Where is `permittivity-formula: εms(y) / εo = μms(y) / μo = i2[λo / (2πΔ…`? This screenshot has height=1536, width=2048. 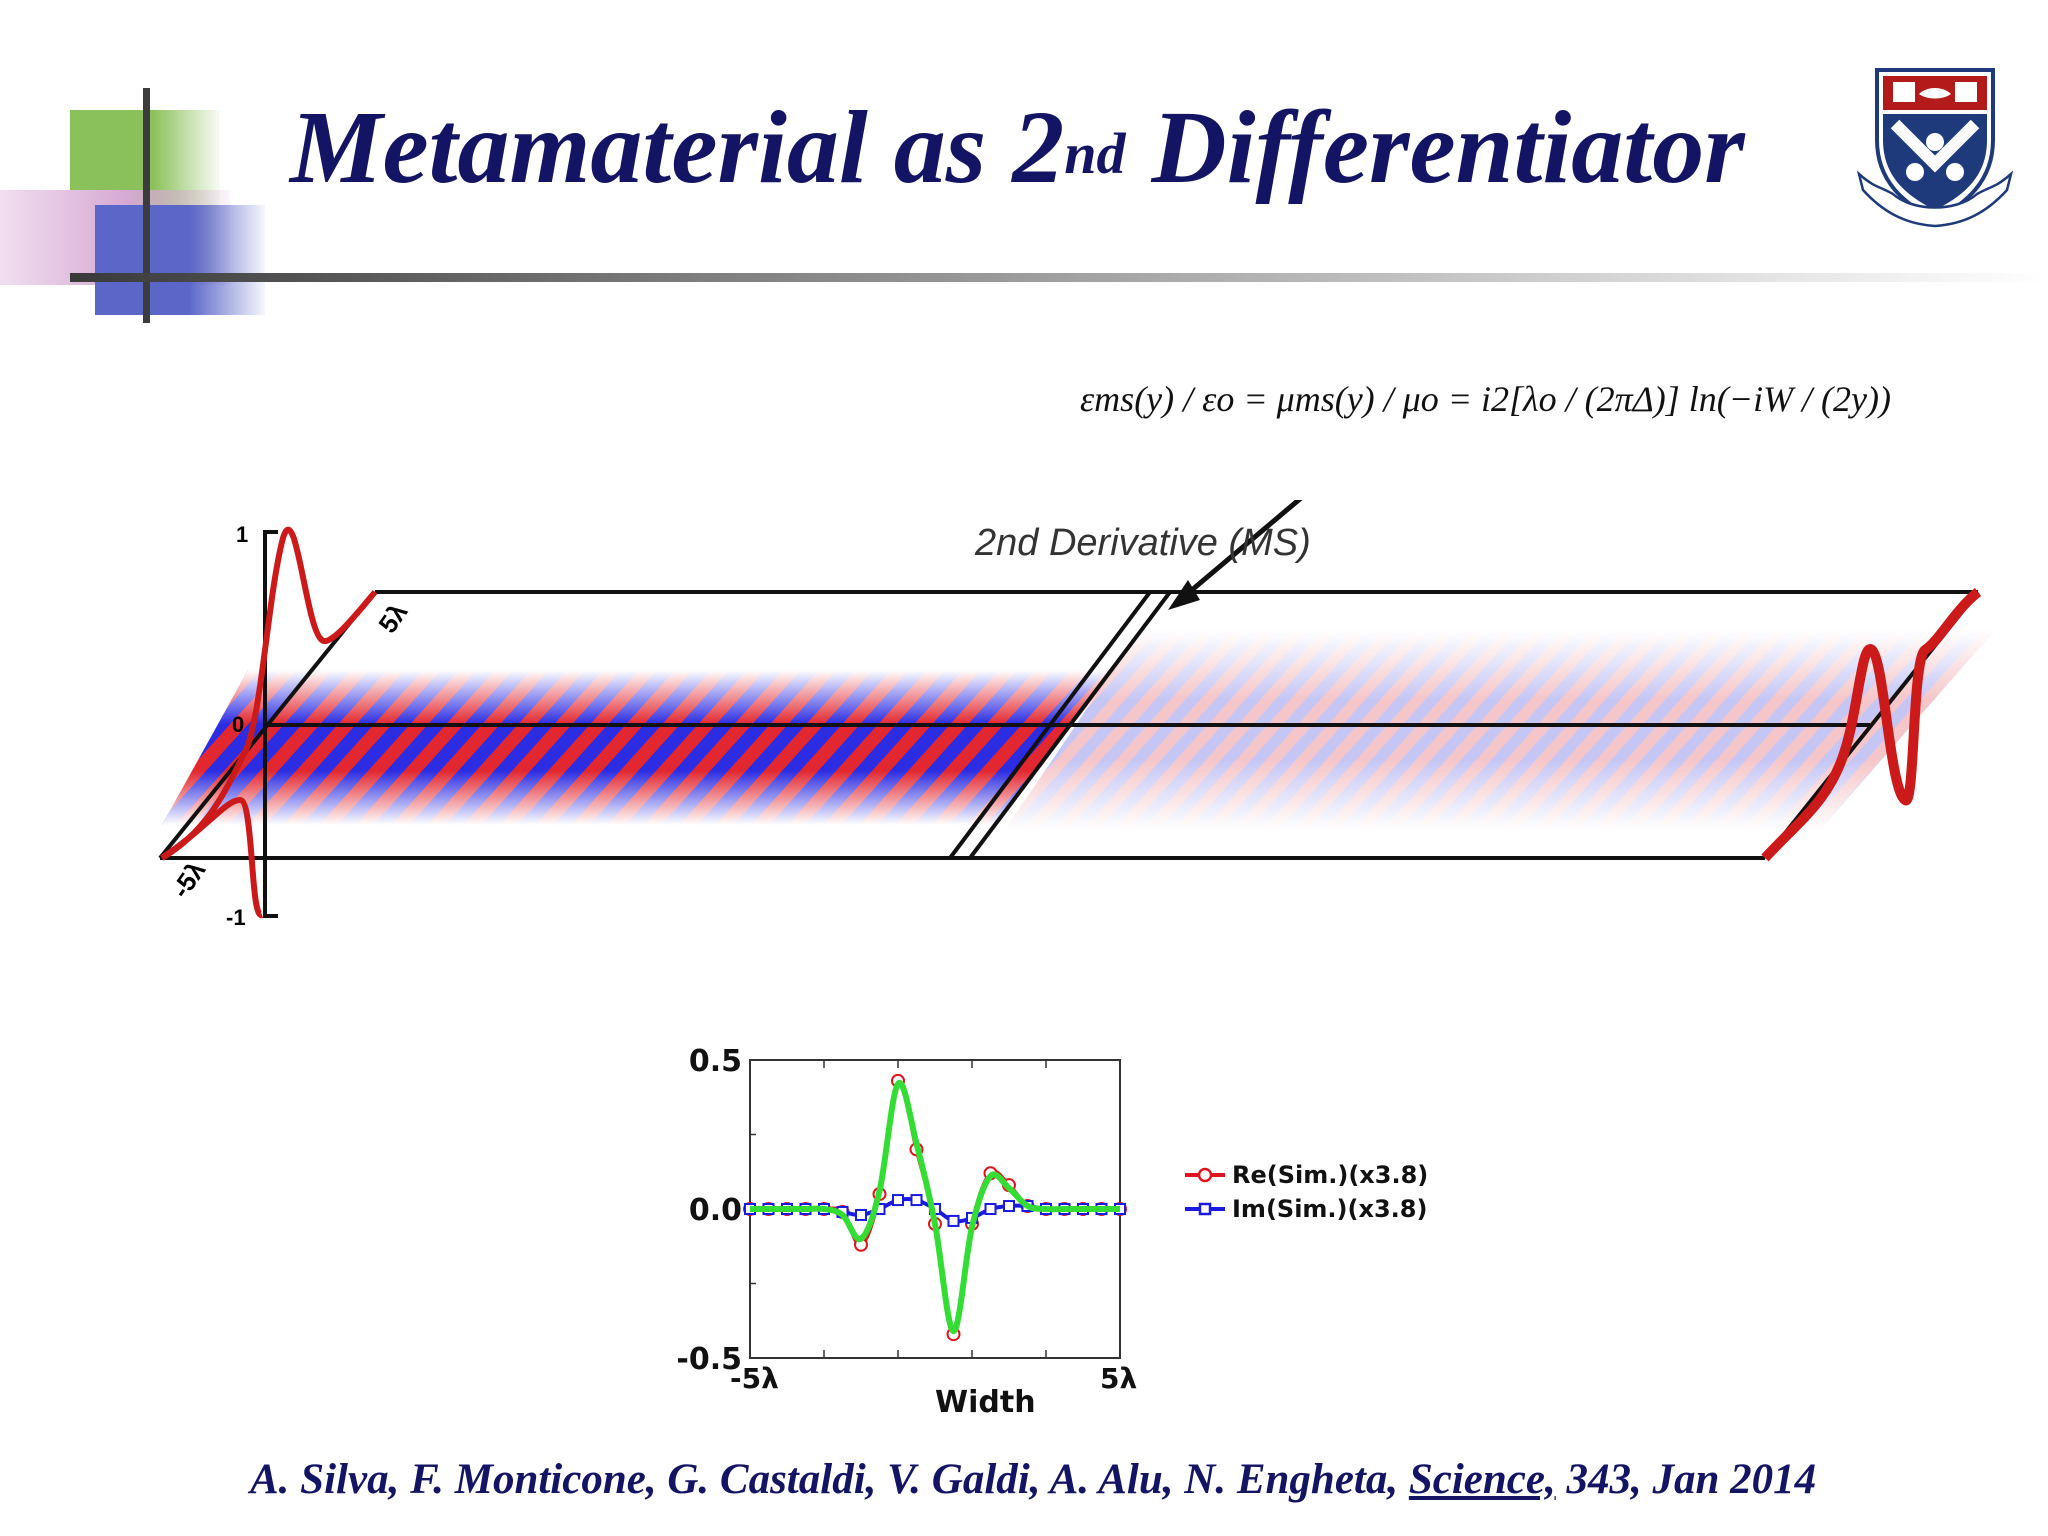
permittivity-formula: εms(y) / εo = μms(y) / μo = i2[λo / (2πΔ… is located at coordinates (1486, 399).